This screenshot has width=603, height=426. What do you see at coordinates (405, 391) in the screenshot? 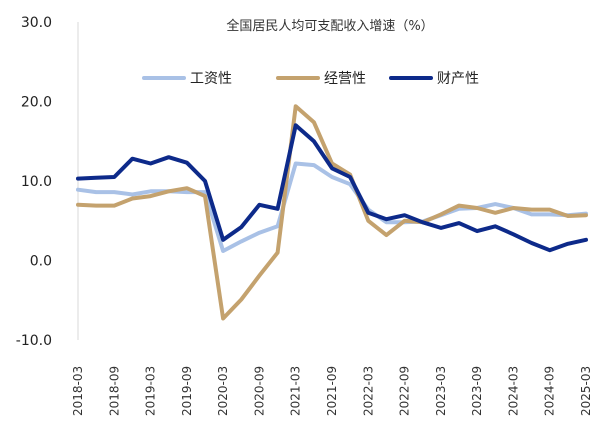
I see `x-tick-label: 2022-09` at bounding box center [405, 391].